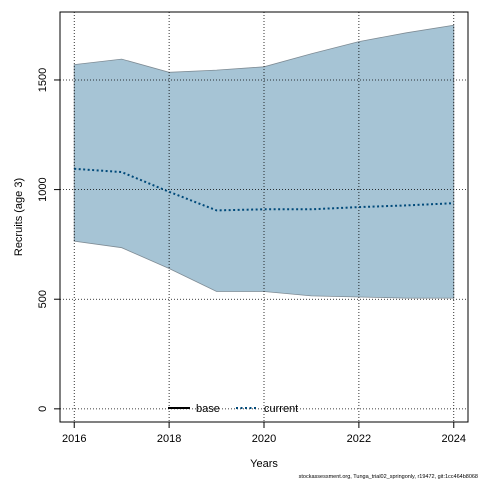 This screenshot has height=480, width=480. Describe the element at coordinates (264, 464) in the screenshot. I see `x-axis-title: Years` at that location.